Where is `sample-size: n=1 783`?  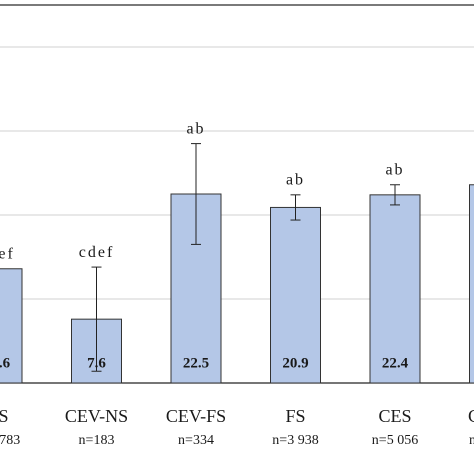
sample-size: n=1 783 is located at coordinates (10, 440).